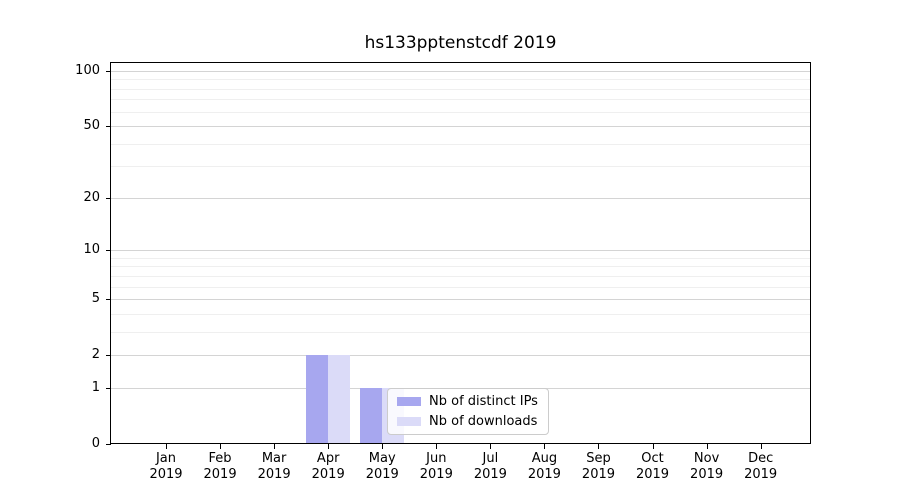 The height and width of the screenshot is (500, 900). Describe the element at coordinates (544, 466) in the screenshot. I see `x-tick-label: Aug 2019` at that location.